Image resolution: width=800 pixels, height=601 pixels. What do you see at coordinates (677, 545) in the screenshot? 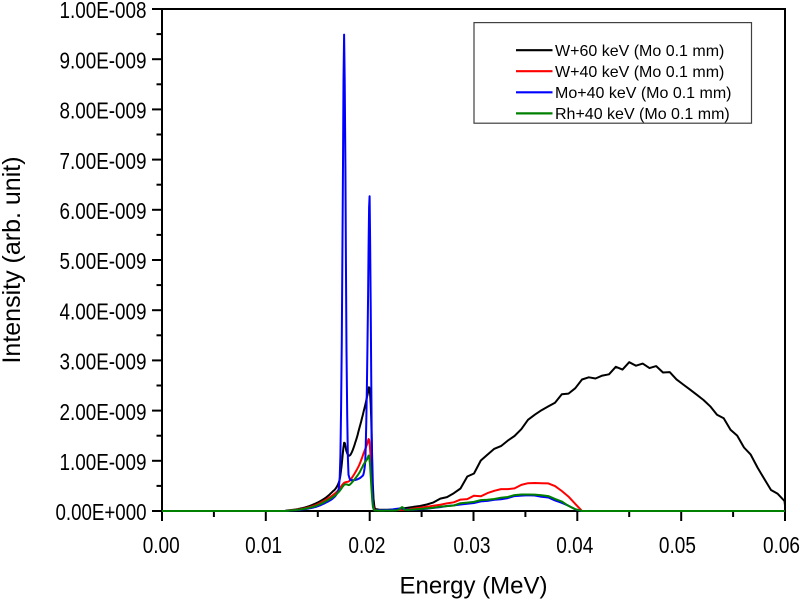
I see `svg-text: 0.05` at bounding box center [677, 545].